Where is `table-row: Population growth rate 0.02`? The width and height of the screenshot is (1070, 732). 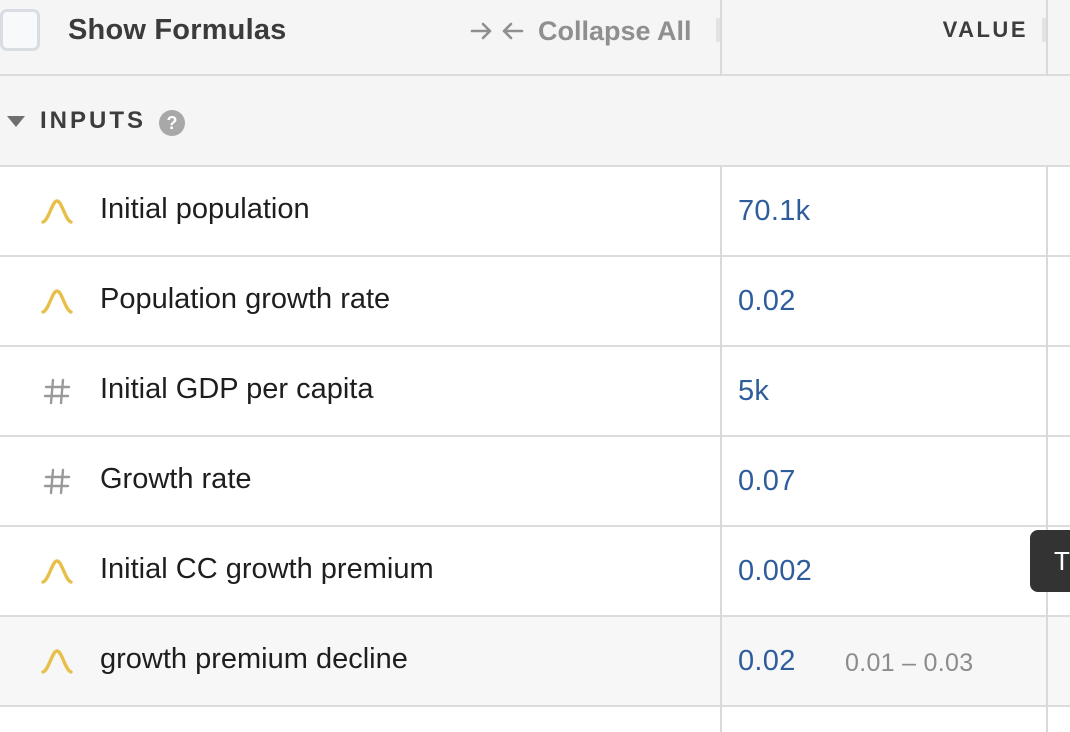
table-row: Population growth rate 0.02 is located at coordinates (535, 302).